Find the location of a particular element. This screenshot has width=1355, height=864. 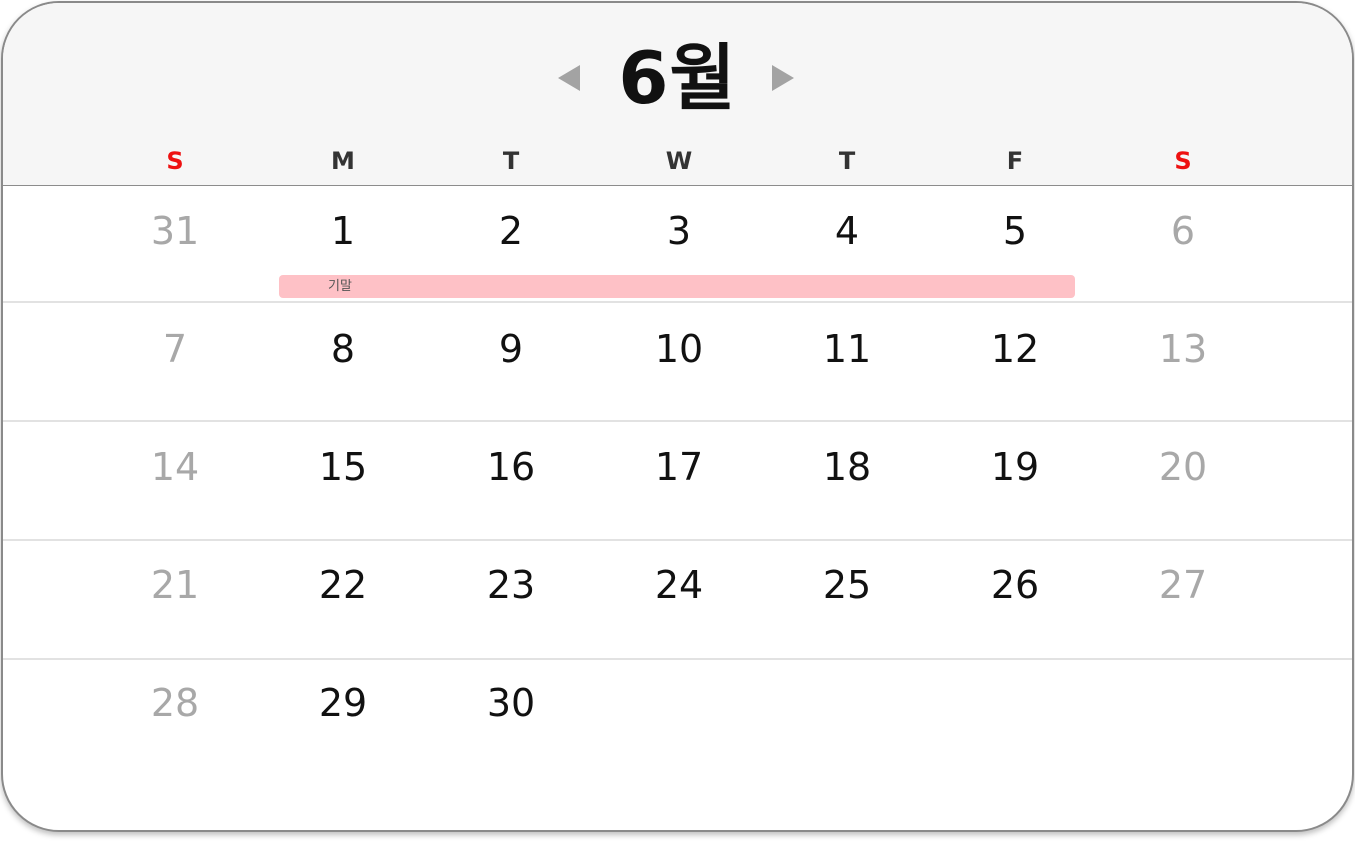

day-cell: 27 is located at coordinates (1183, 585).